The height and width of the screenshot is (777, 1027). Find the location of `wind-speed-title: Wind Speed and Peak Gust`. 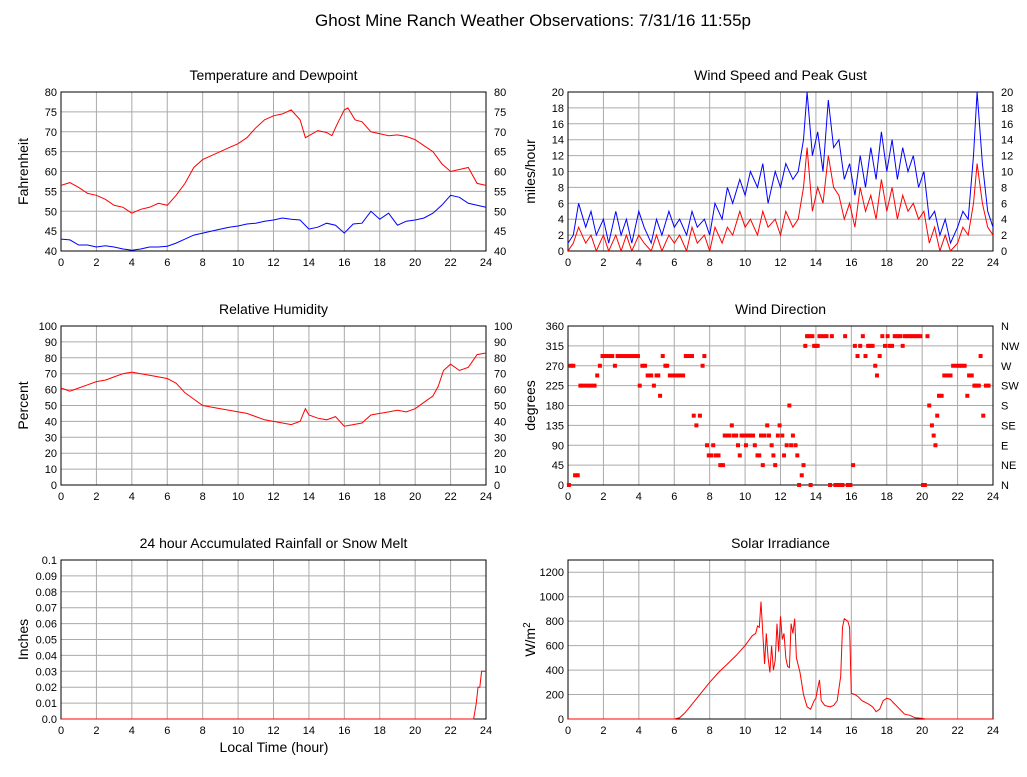

wind-speed-title: Wind Speed and Peak Gust is located at coordinates (780, 75).